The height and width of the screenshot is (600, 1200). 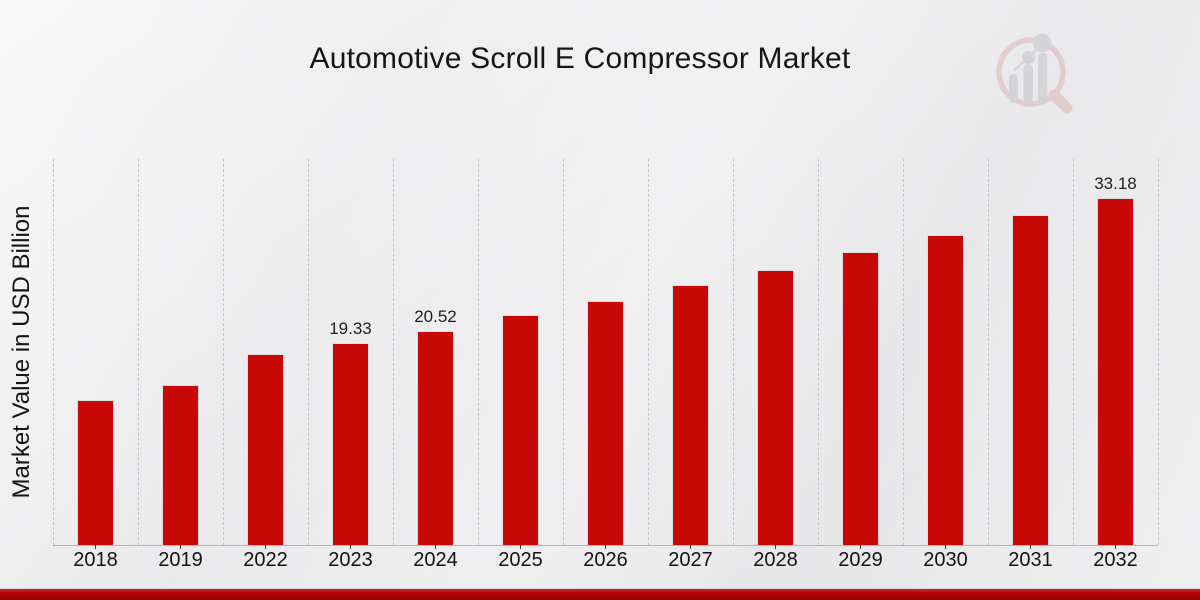 I want to click on bar-2029, so click(x=860, y=398).